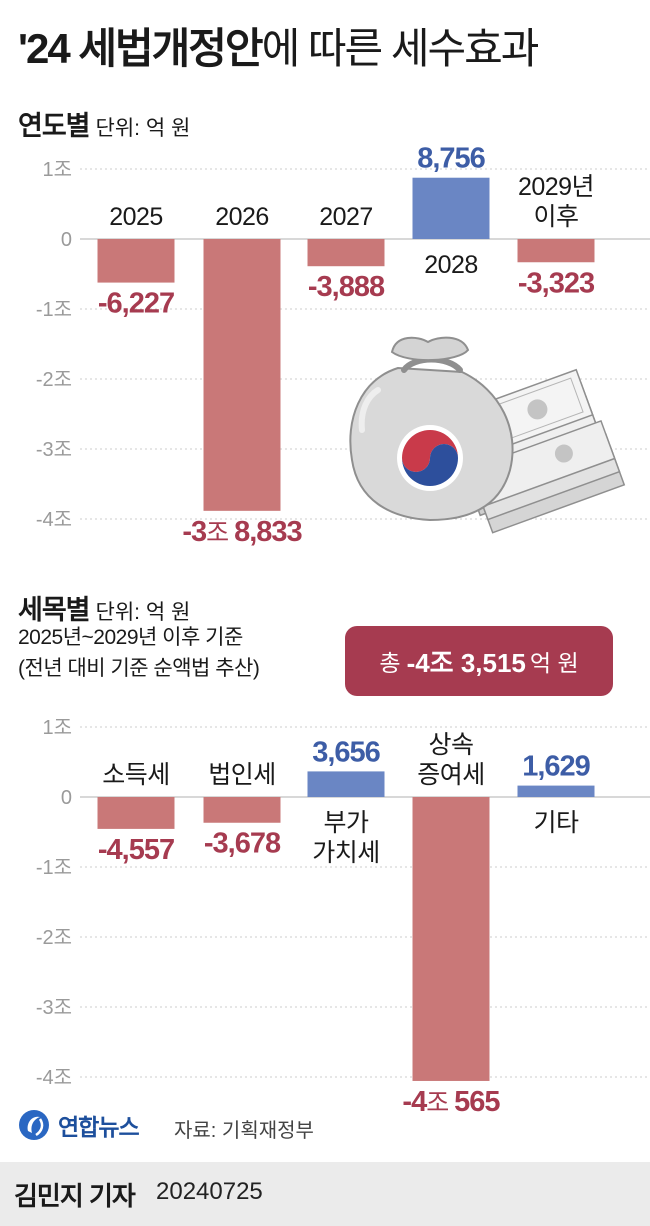 This screenshot has width=650, height=1226. Describe the element at coordinates (242, 532) in the screenshot. I see `value-label: -3조 8,833` at that location.